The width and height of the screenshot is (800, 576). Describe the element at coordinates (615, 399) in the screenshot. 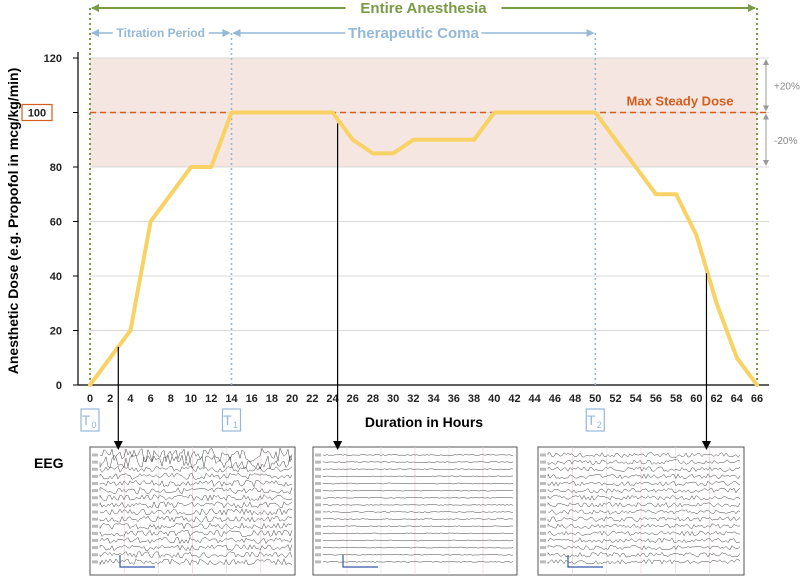

I see `x-tick-label: 52` at that location.